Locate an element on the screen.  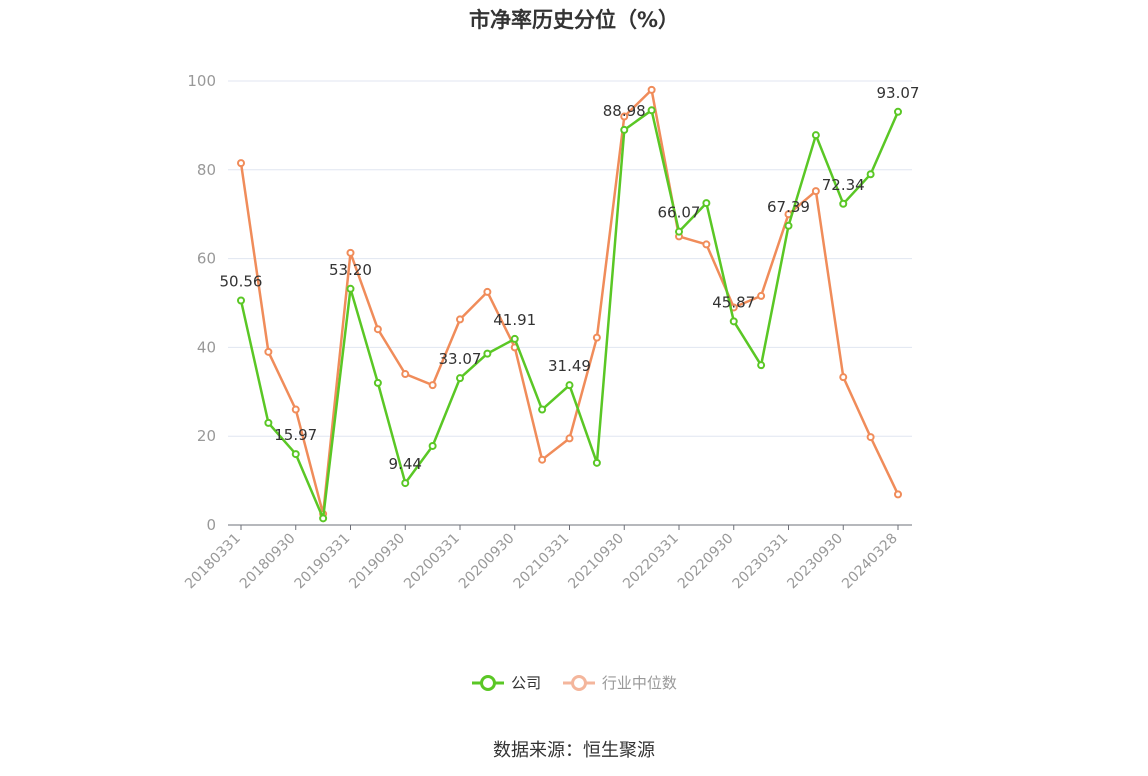
data-label: 53.20 is located at coordinates (350, 270).